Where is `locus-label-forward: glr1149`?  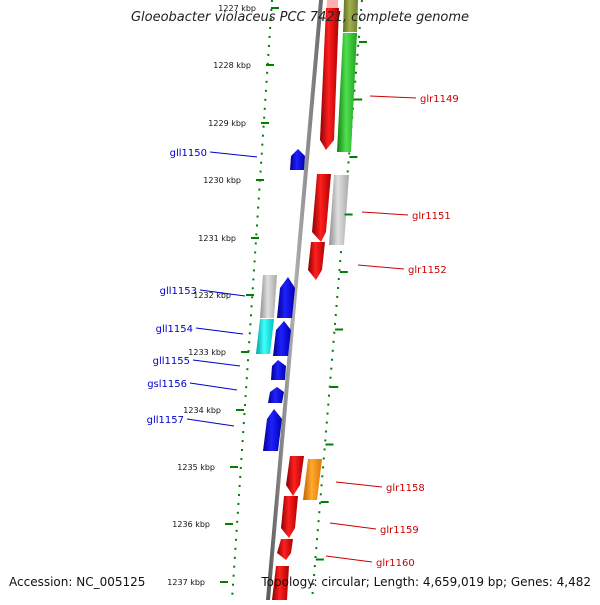 locus-label-forward: glr1149 is located at coordinates (439, 99).